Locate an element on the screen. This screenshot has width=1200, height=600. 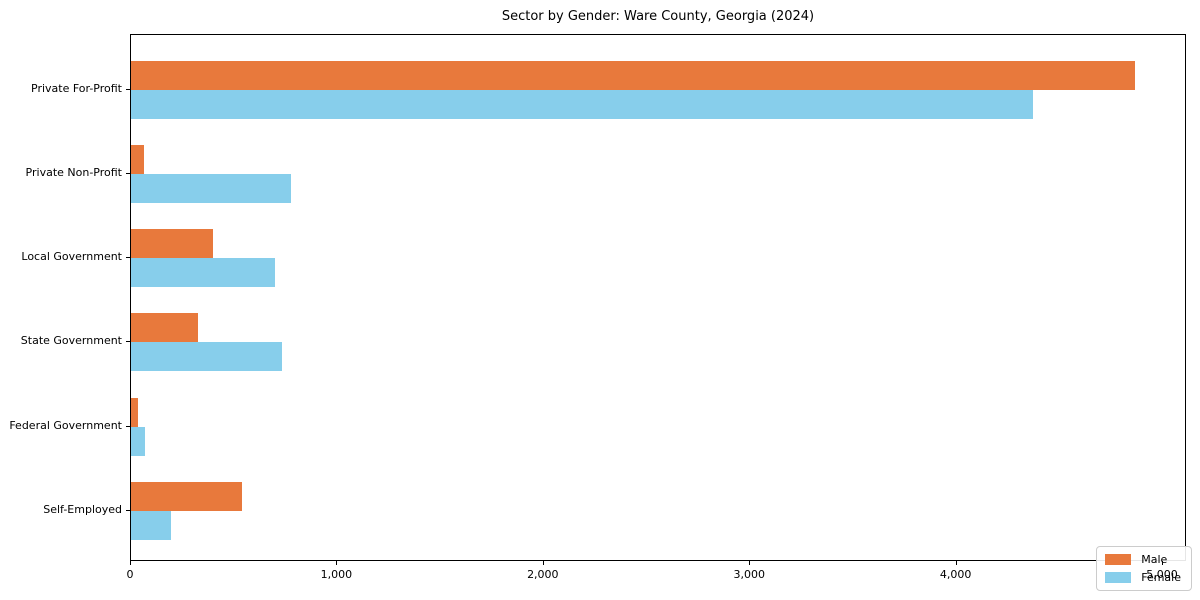
bar-male-state-government is located at coordinates (165, 328).